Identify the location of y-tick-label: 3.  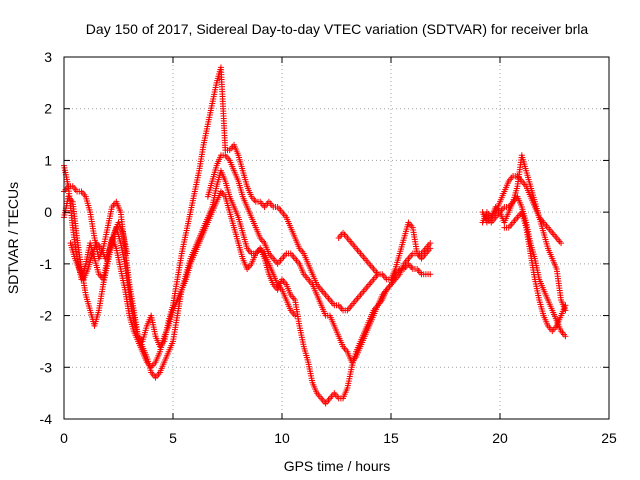
(48, 57).